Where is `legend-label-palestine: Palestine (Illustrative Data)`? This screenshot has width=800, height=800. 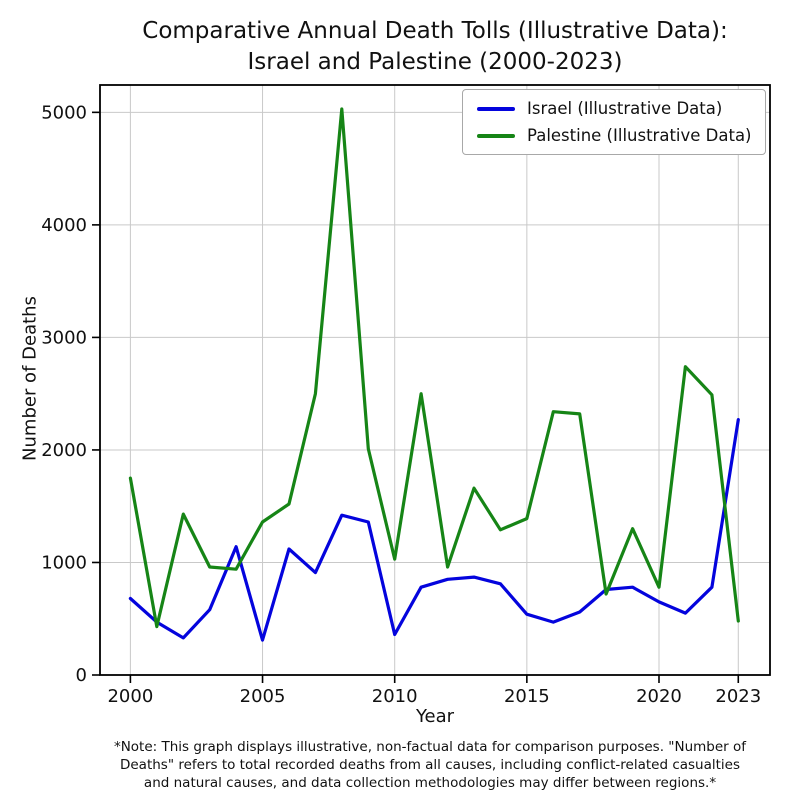 legend-label-palestine: Palestine (Illustrative Data) is located at coordinates (639, 135).